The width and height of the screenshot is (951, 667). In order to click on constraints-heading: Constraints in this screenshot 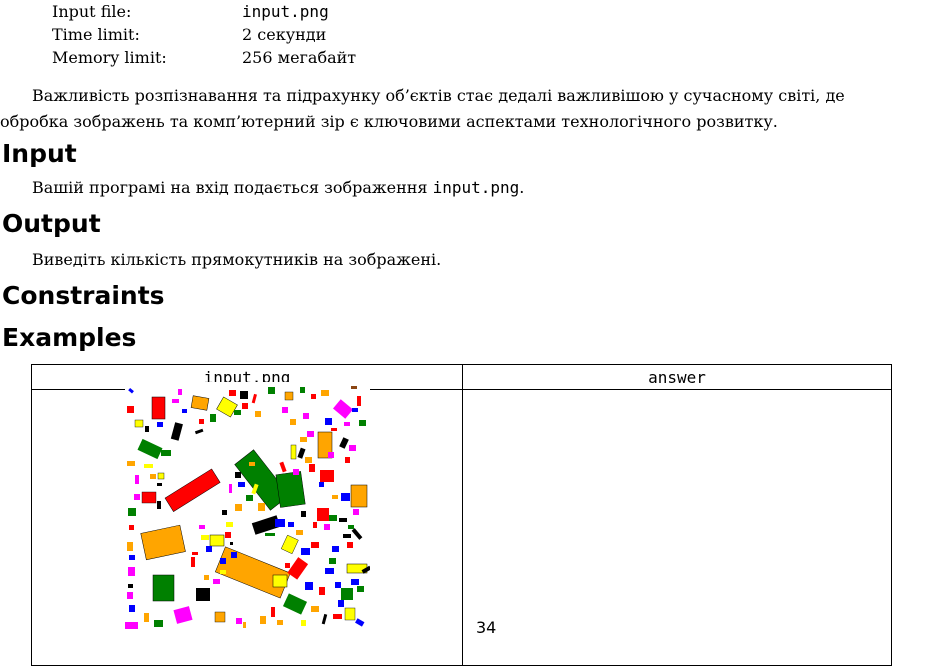, I will do `click(83, 295)`.